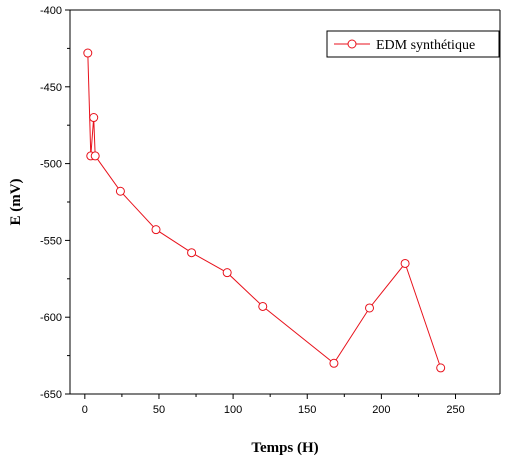 This screenshot has height=463, width=509. I want to click on x-tick-label: 200, so click(381, 410).